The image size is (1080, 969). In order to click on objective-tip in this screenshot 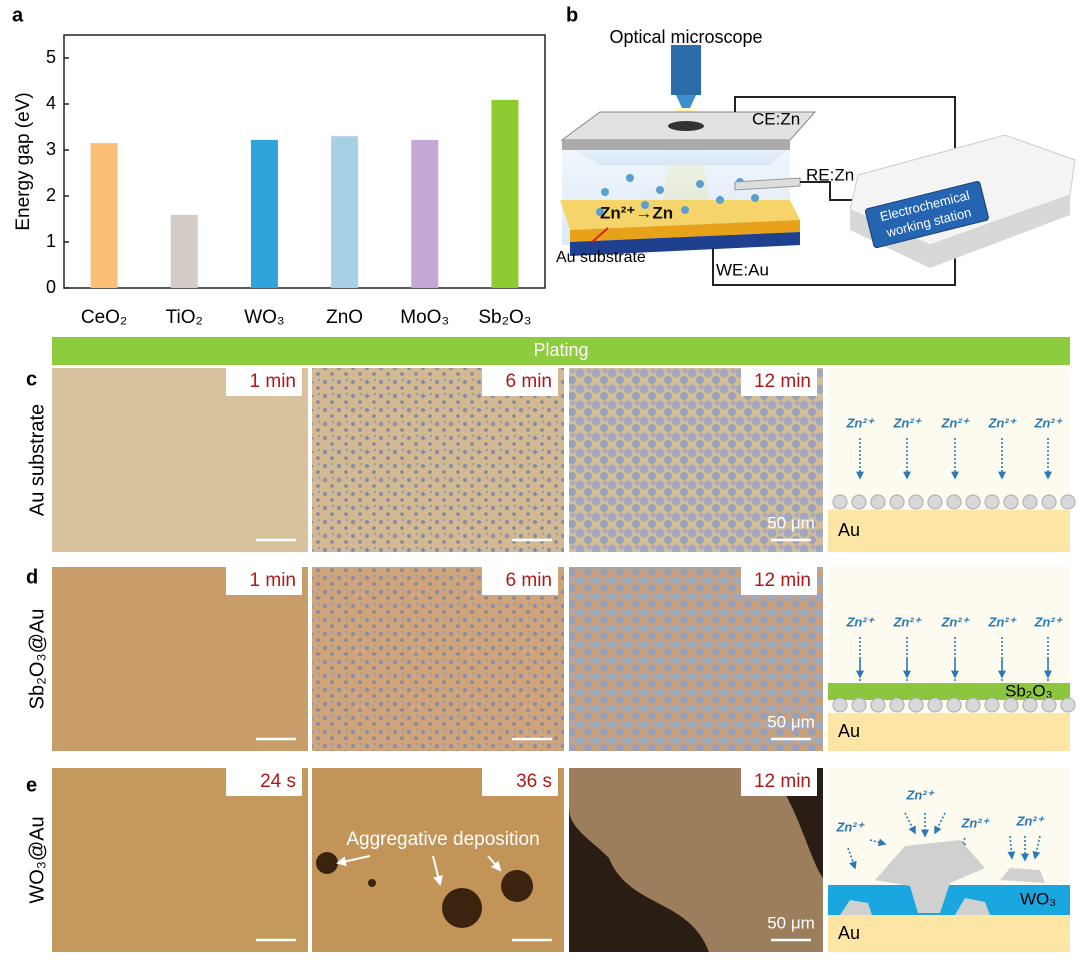, I will do `click(686, 101)`.